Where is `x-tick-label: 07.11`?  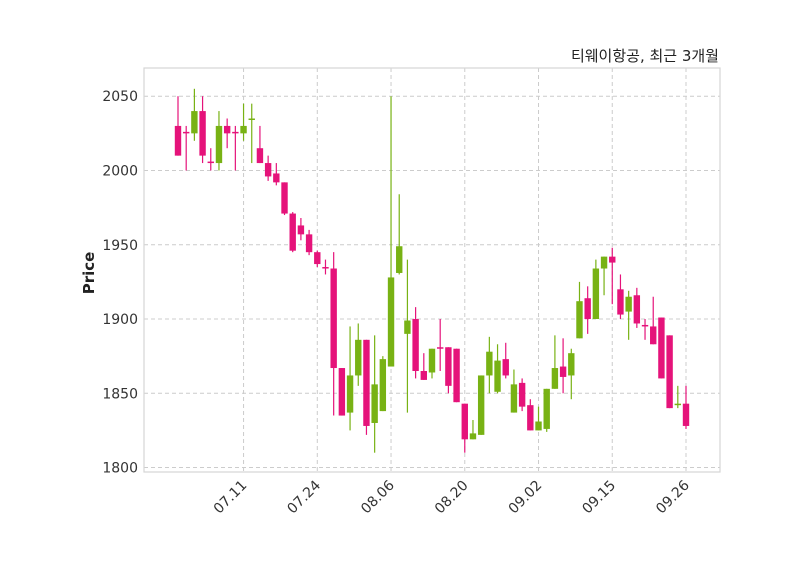 x-tick-label: 07.11 is located at coordinates (231, 498).